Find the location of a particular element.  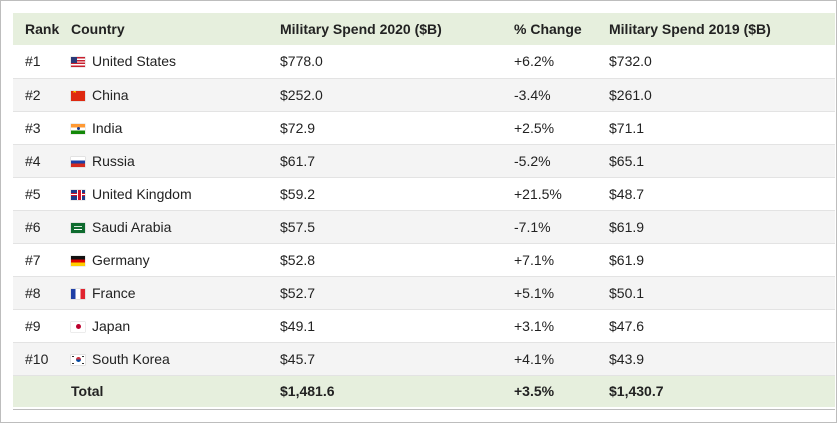

country-name: South Korea is located at coordinates (131, 358).